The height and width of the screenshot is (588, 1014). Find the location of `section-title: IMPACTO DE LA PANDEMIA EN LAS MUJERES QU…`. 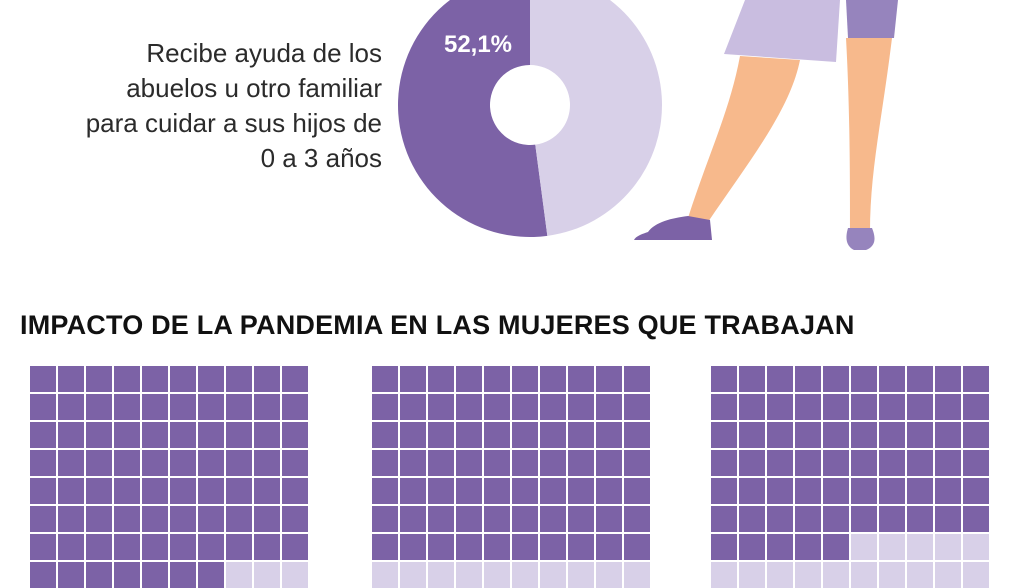

section-title: IMPACTO DE LA PANDEMIA EN LAS MUJERES QU… is located at coordinates (437, 325).